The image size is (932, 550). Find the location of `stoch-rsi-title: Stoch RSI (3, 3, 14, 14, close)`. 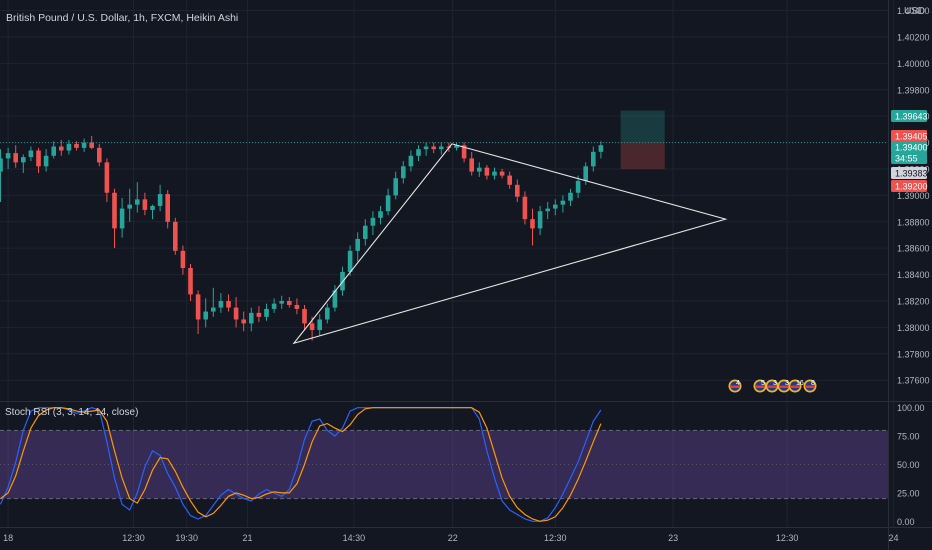

stoch-rsi-title: Stoch RSI (3, 3, 14, 14, close) is located at coordinates (71, 412).